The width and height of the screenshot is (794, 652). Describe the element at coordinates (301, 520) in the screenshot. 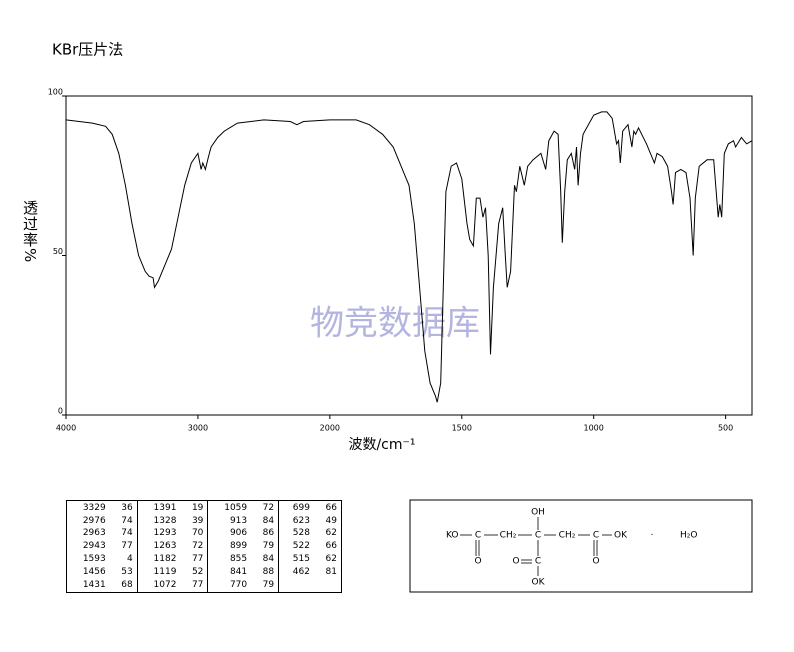

I see `peak-wavenumber: 623` at that location.